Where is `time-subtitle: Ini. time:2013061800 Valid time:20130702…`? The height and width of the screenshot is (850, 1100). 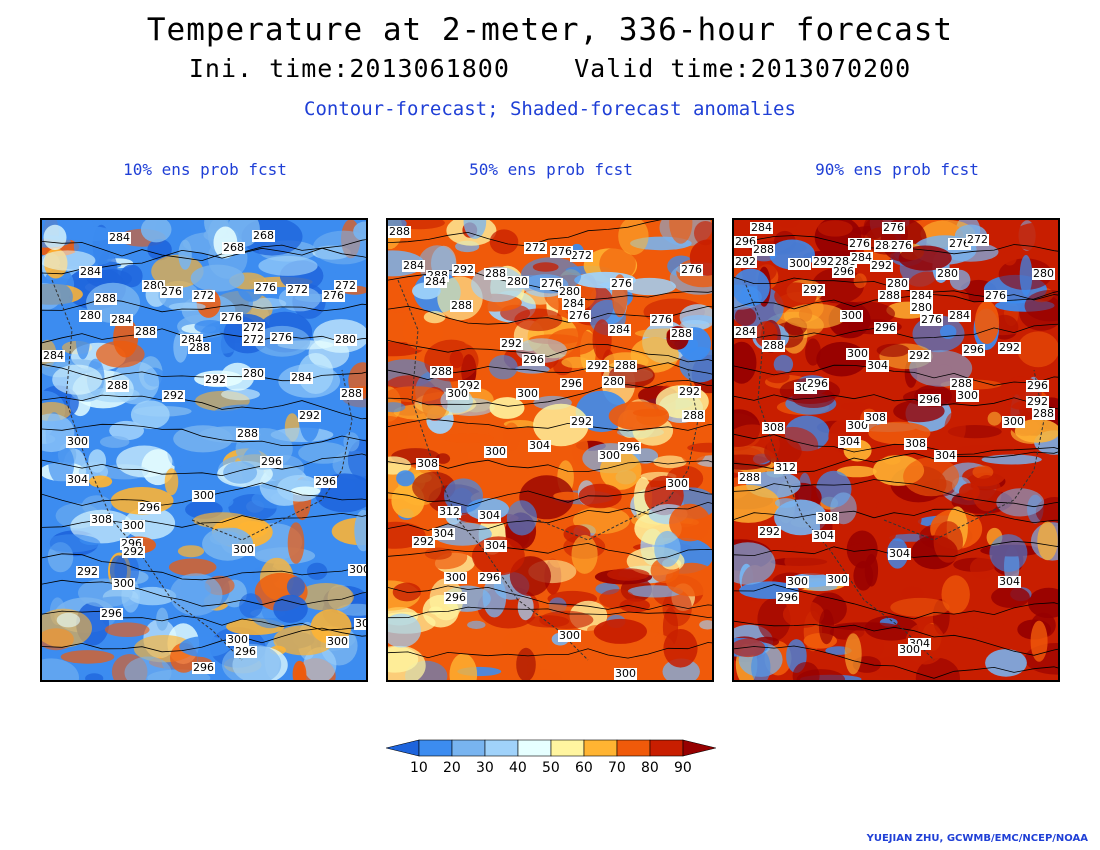
time-subtitle: Ini. time:2013061800 Valid time:20130702… is located at coordinates (550, 68).